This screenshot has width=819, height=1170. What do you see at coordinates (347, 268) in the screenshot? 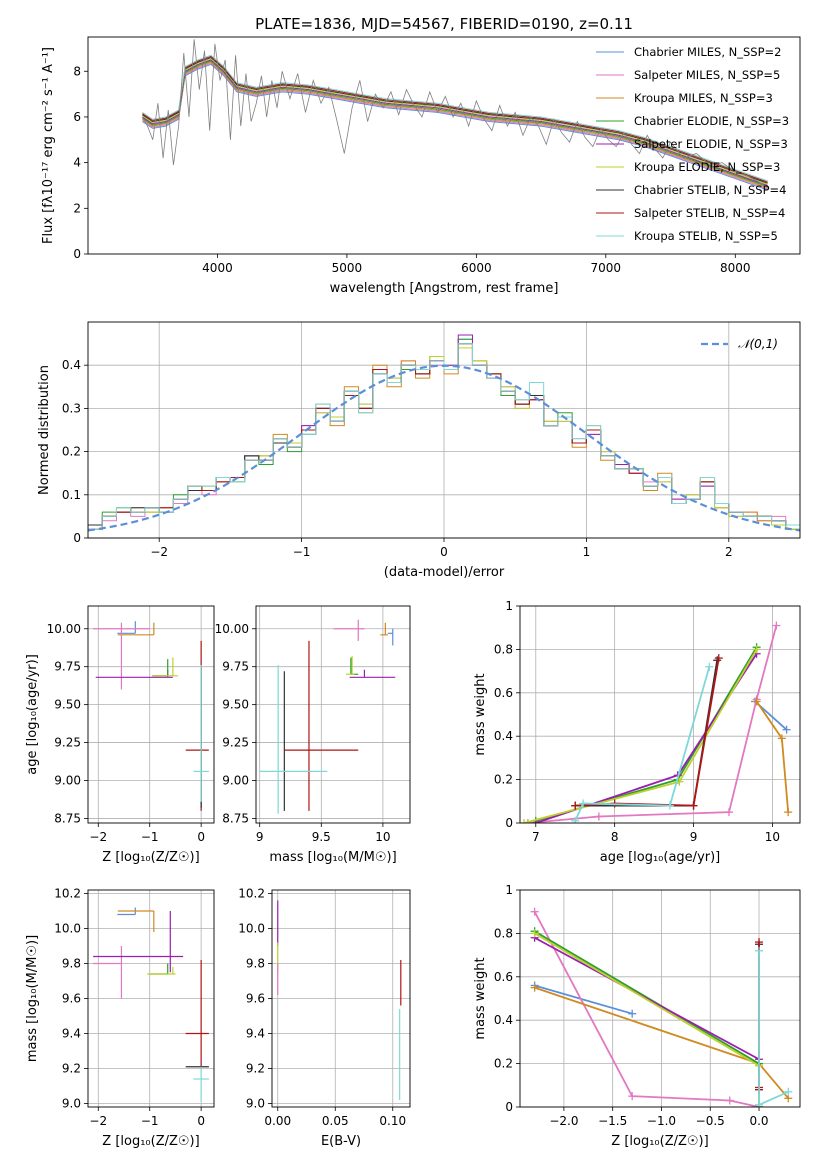
I see `x-tick-label: 5000` at bounding box center [347, 268].